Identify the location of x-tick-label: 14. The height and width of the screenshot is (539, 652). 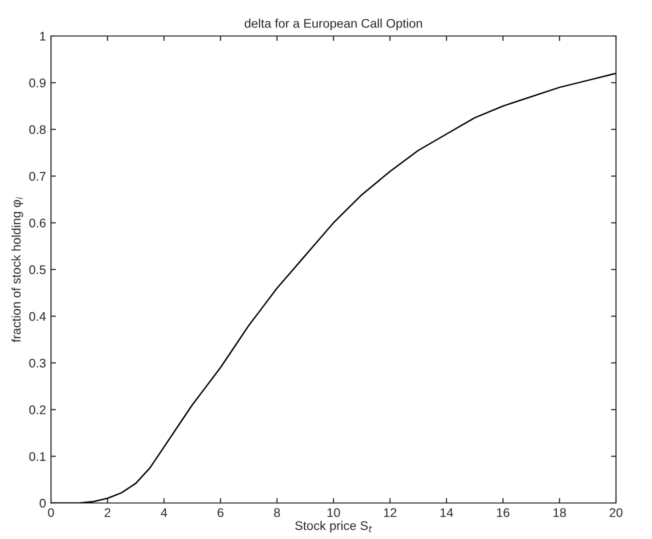
(447, 512).